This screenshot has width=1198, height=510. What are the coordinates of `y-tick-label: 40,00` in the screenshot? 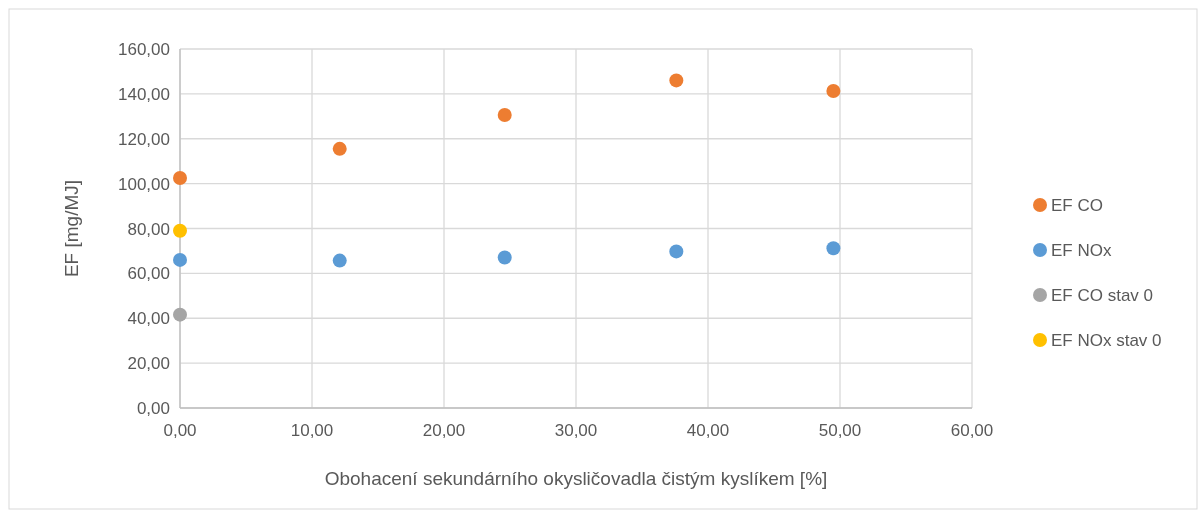 It's located at (148, 319).